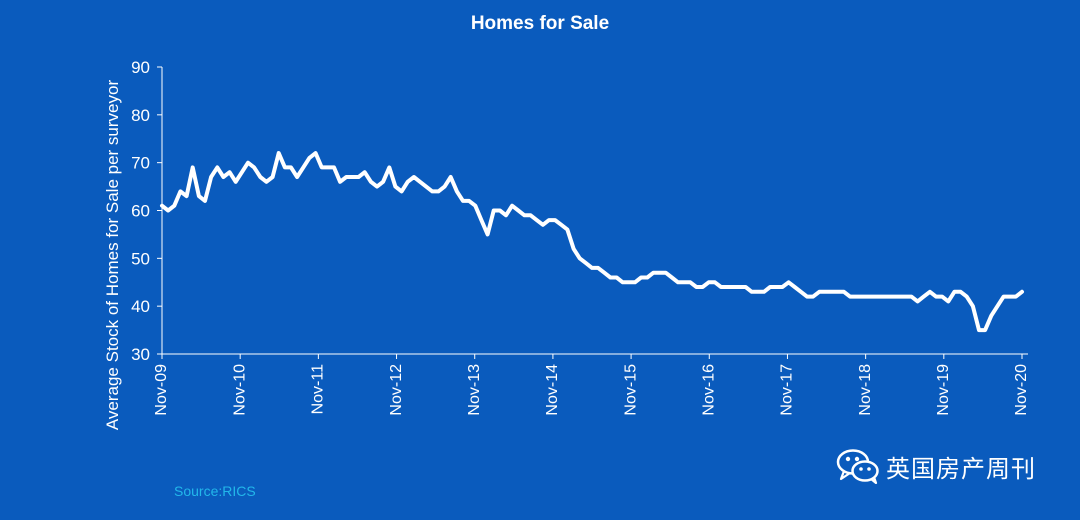 This screenshot has height=520, width=1080. What do you see at coordinates (1021, 390) in the screenshot?
I see `x-tick-label: Nov-20` at bounding box center [1021, 390].